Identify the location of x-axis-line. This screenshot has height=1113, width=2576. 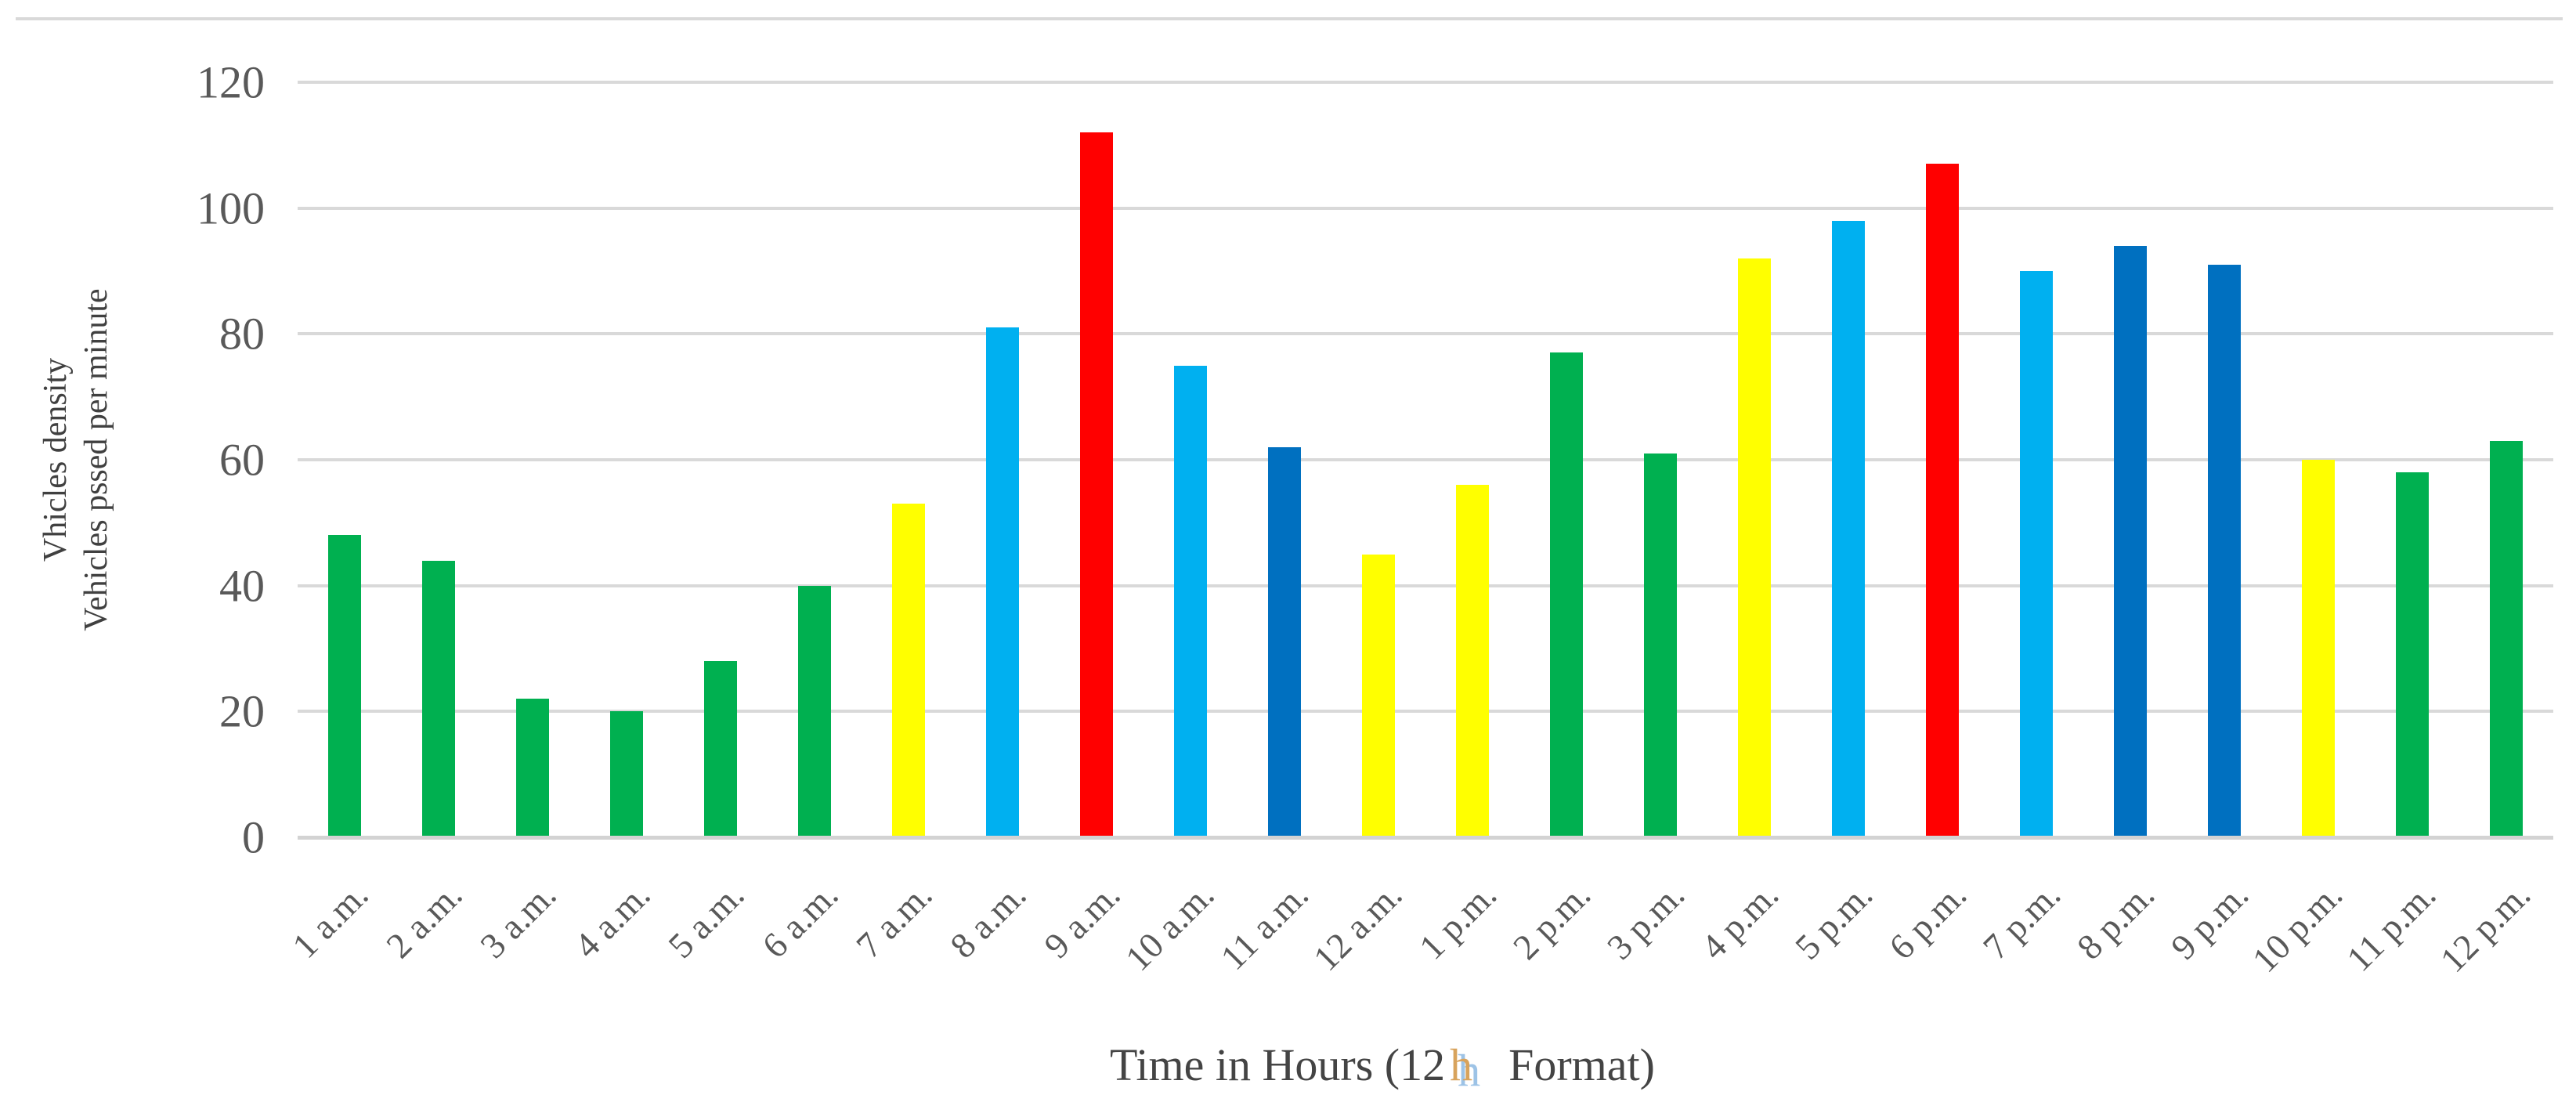
(1425, 838).